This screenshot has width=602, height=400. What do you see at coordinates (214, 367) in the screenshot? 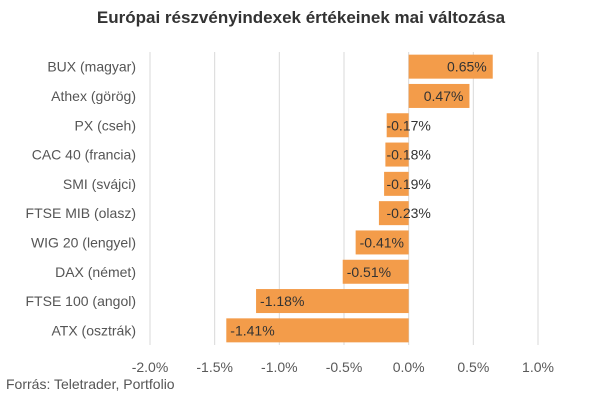
I see `x-tick-label: -1.5%` at bounding box center [214, 367].